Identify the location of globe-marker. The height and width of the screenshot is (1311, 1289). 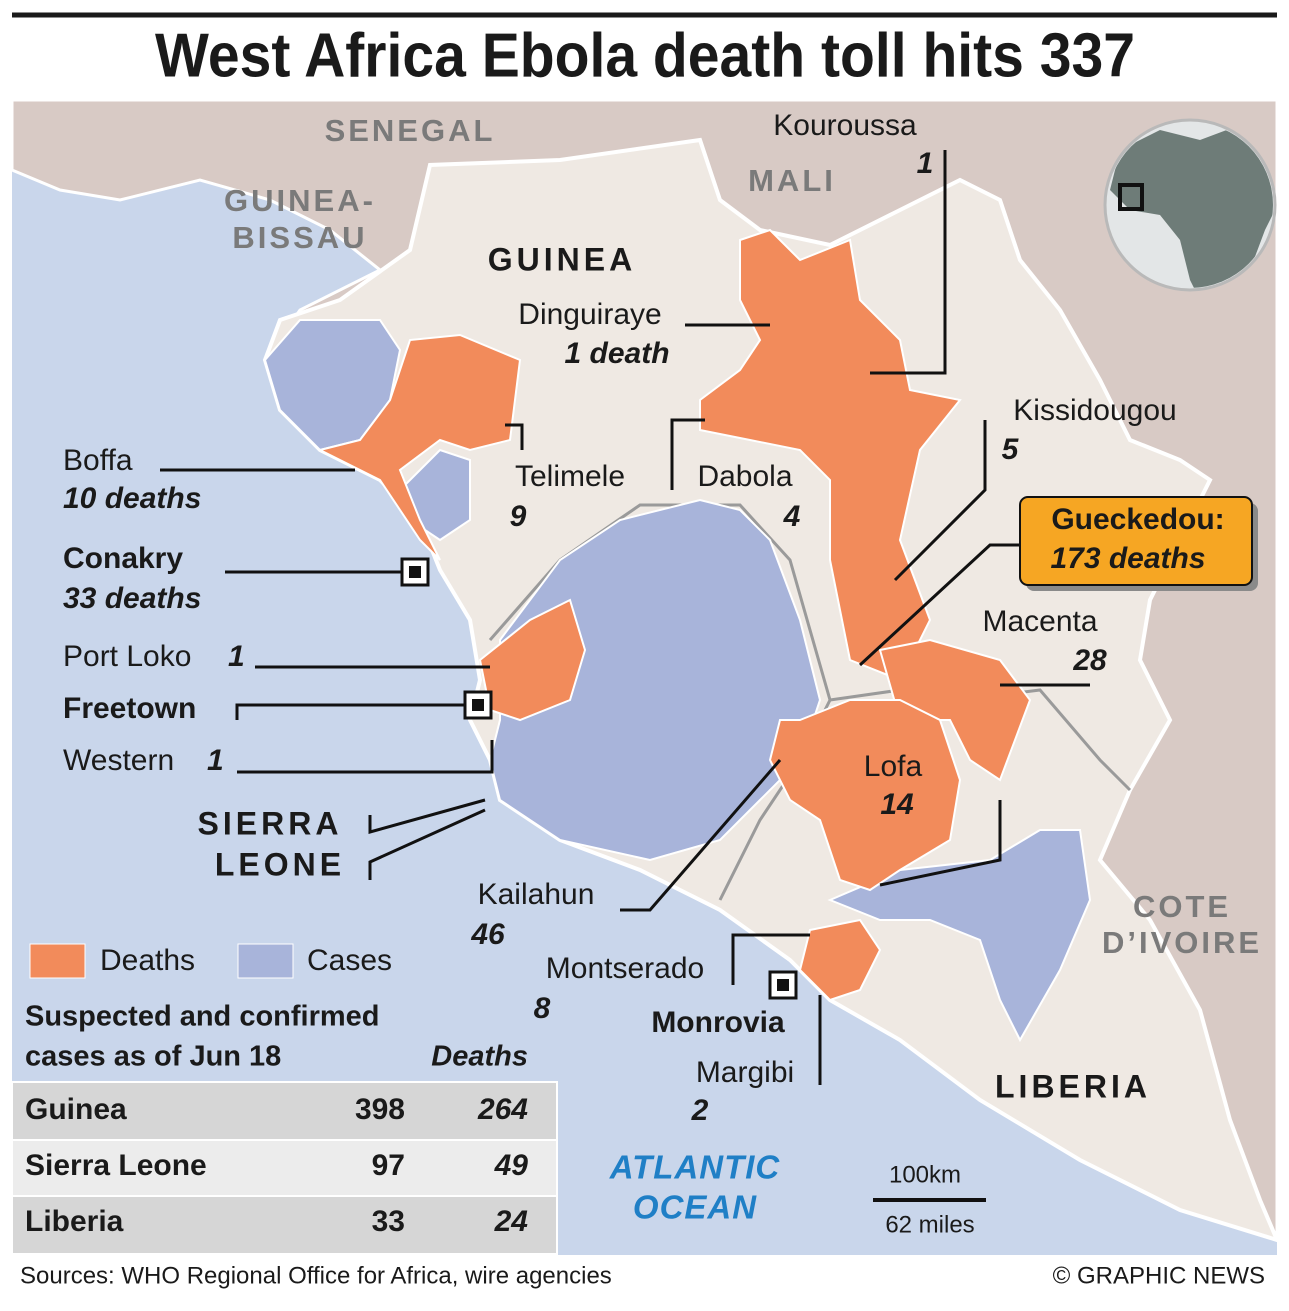
(1131, 197).